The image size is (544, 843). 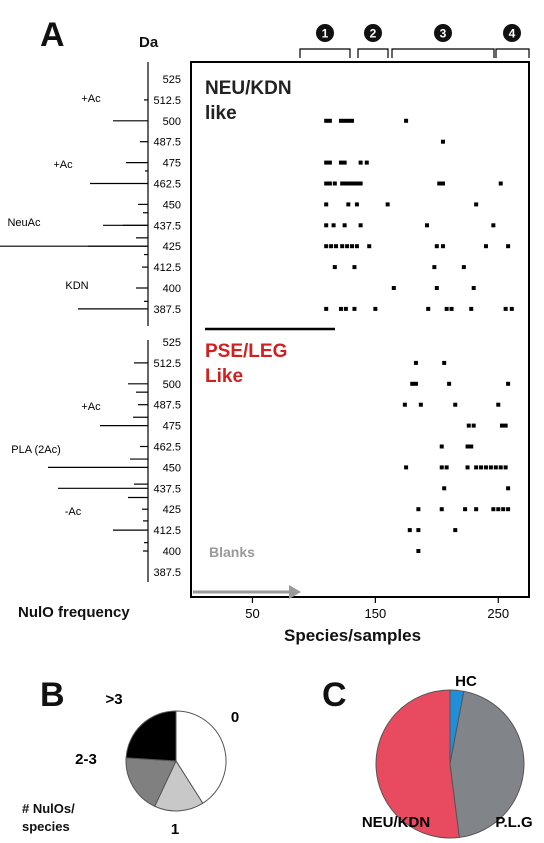 I want to click on pie-b-label-line2: species, so click(x=46, y=826).